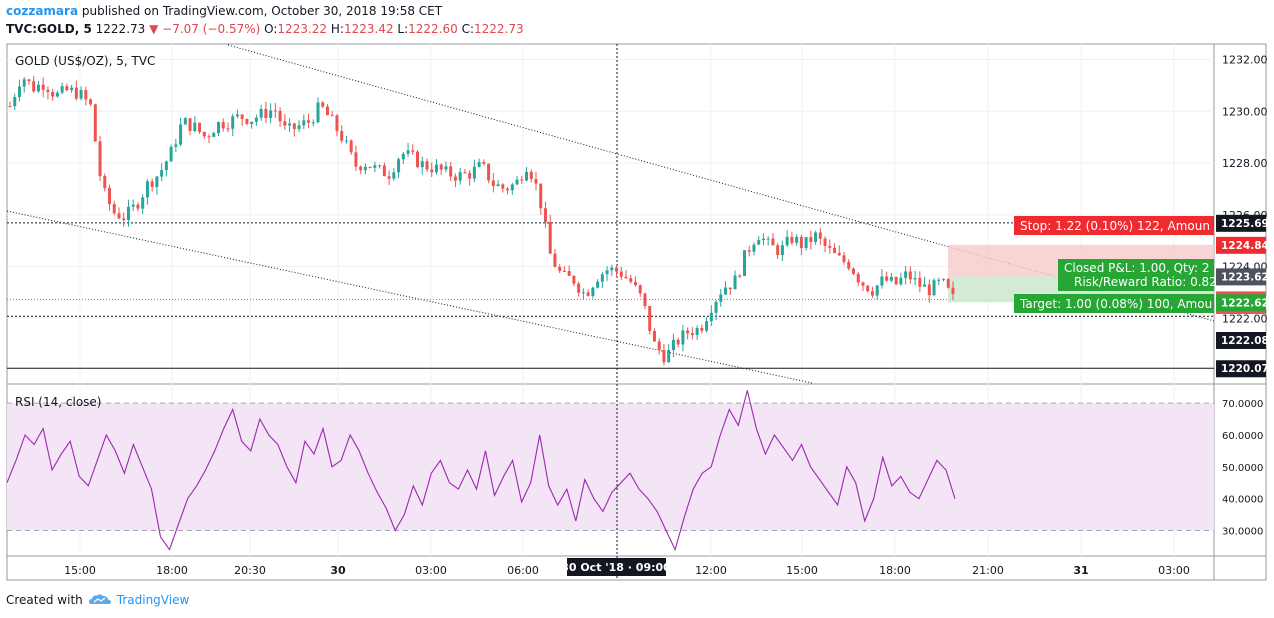 The height and width of the screenshot is (618, 1274). I want to click on stop-label-box, so click(1114, 225).